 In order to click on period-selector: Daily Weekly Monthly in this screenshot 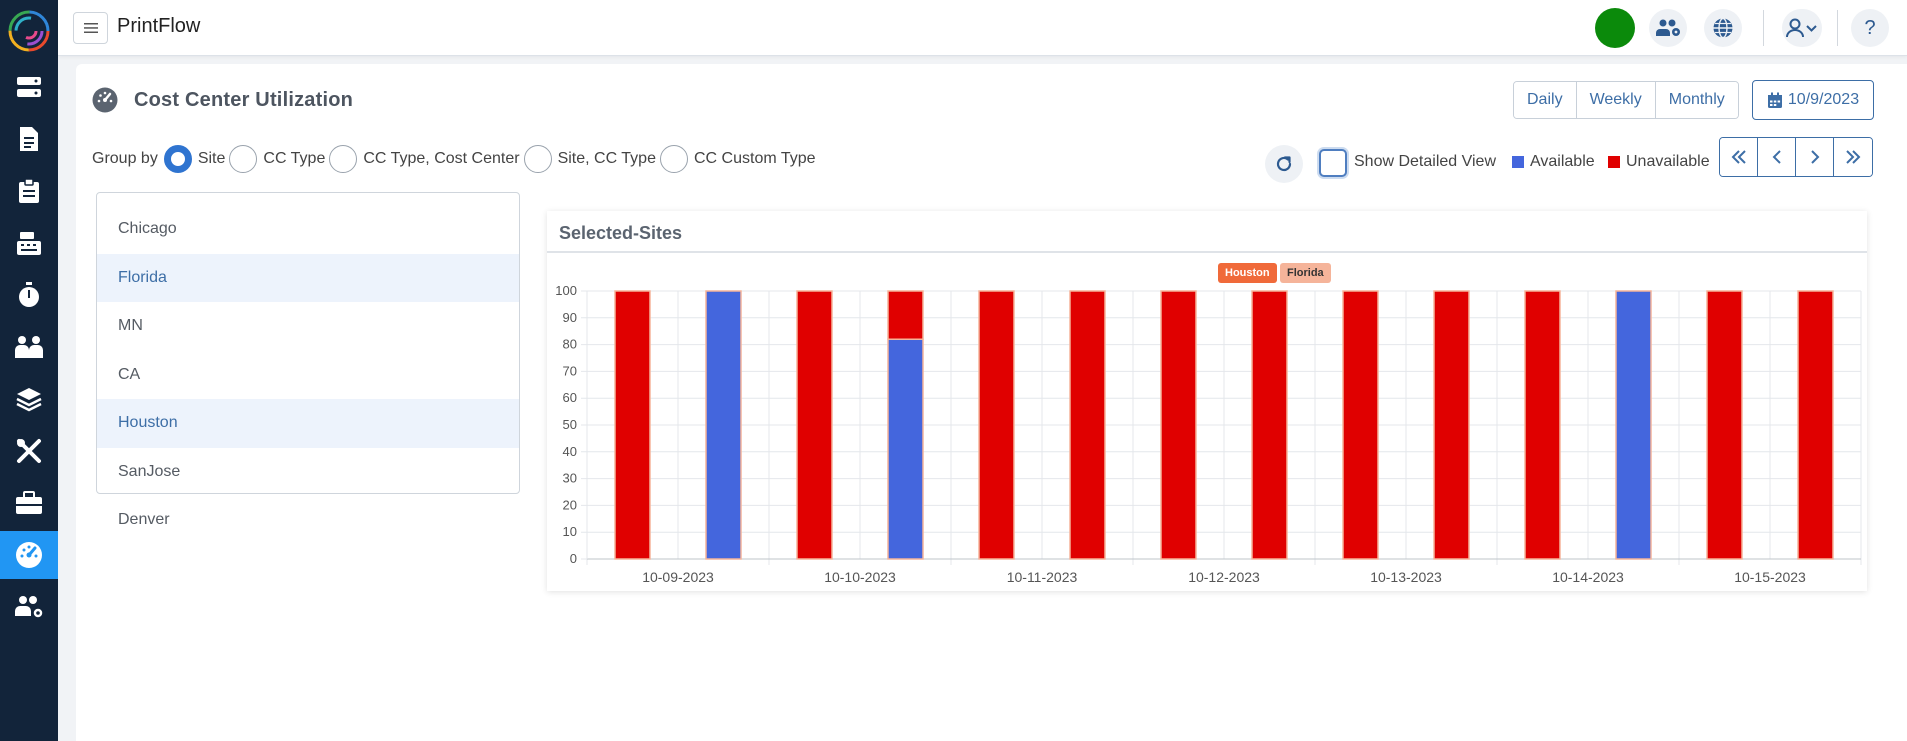, I will do `click(1626, 100)`.